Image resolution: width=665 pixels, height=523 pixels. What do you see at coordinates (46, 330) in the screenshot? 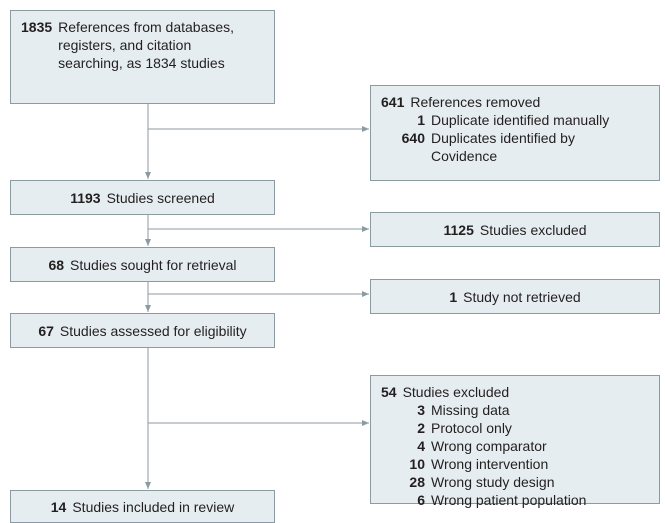
I see `count: 67` at bounding box center [46, 330].